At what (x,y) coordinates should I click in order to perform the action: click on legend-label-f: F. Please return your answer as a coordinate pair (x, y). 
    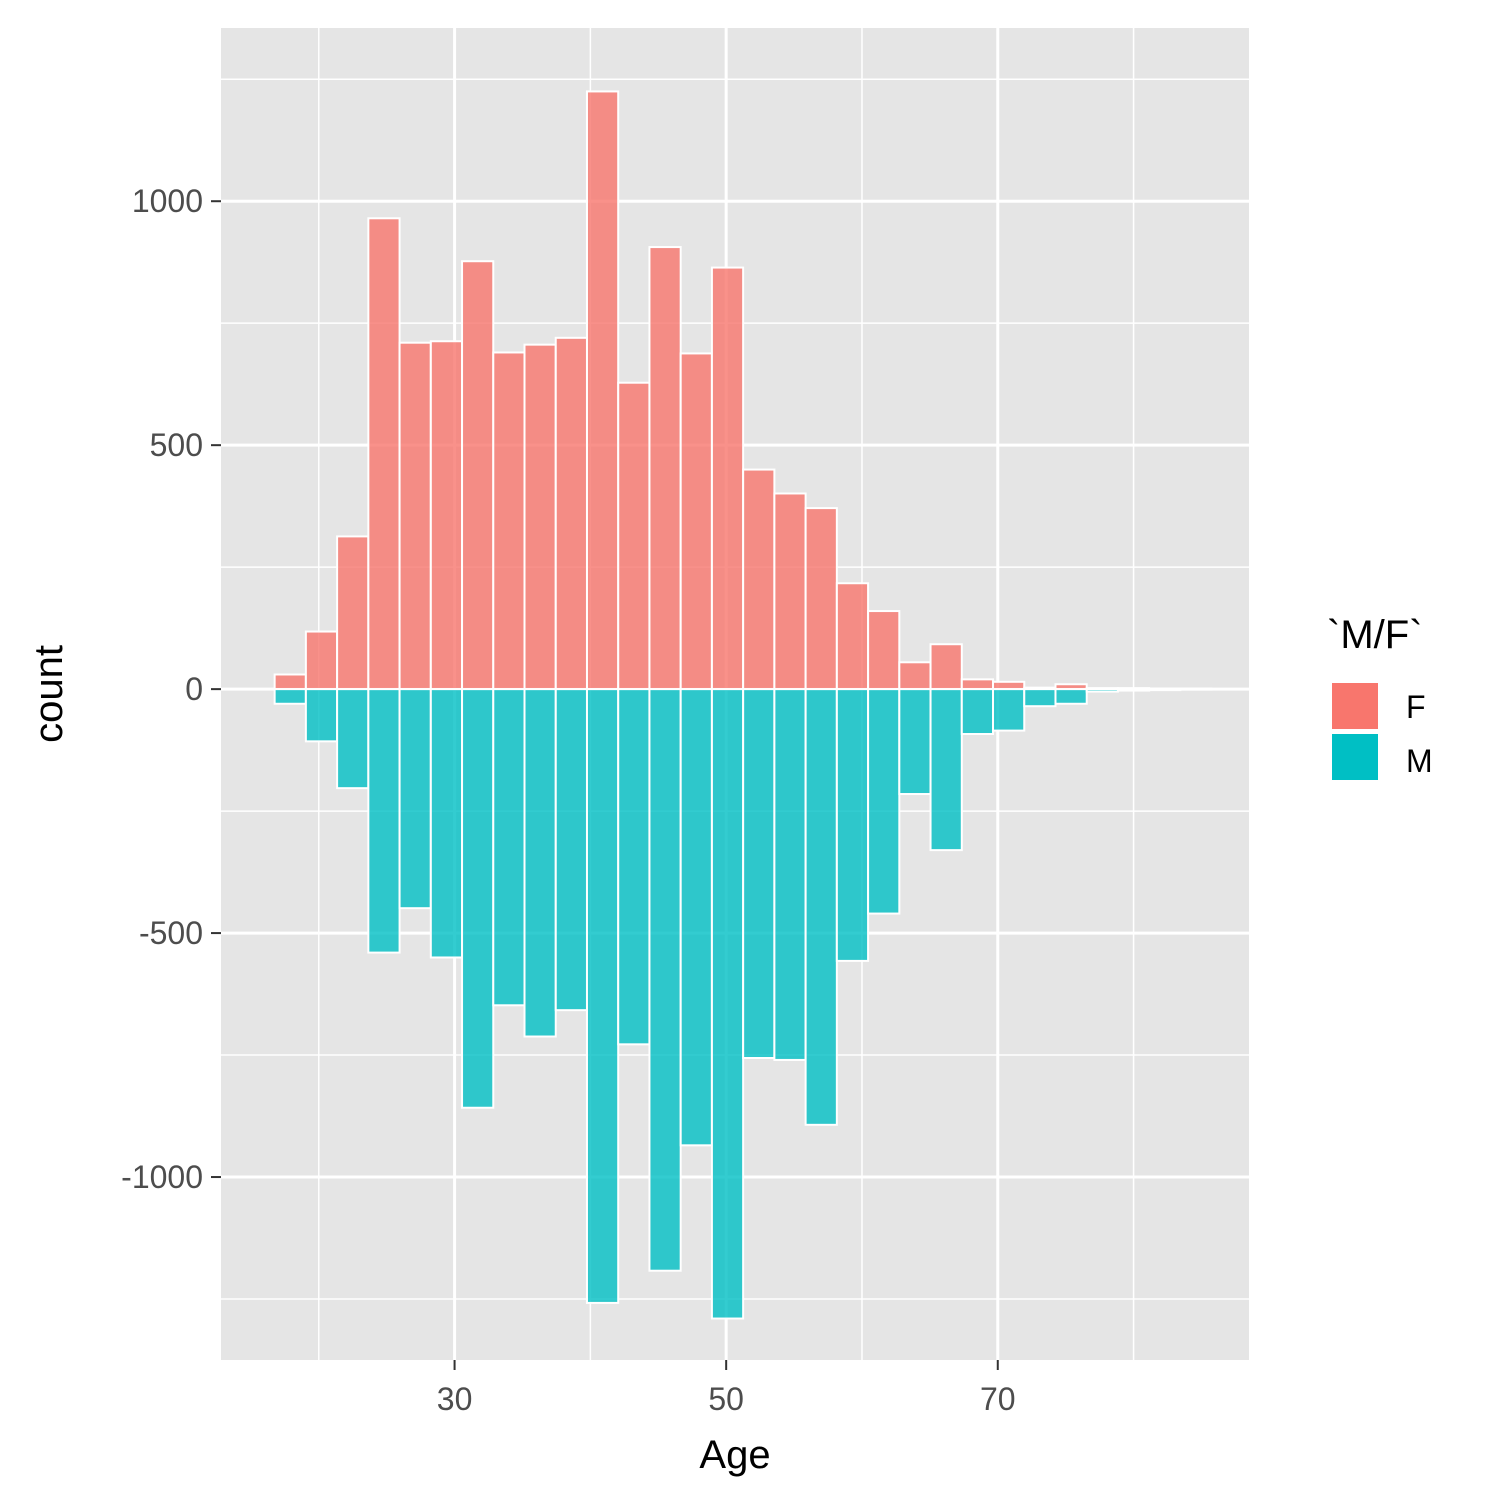
    Looking at the image, I should click on (1416, 707).